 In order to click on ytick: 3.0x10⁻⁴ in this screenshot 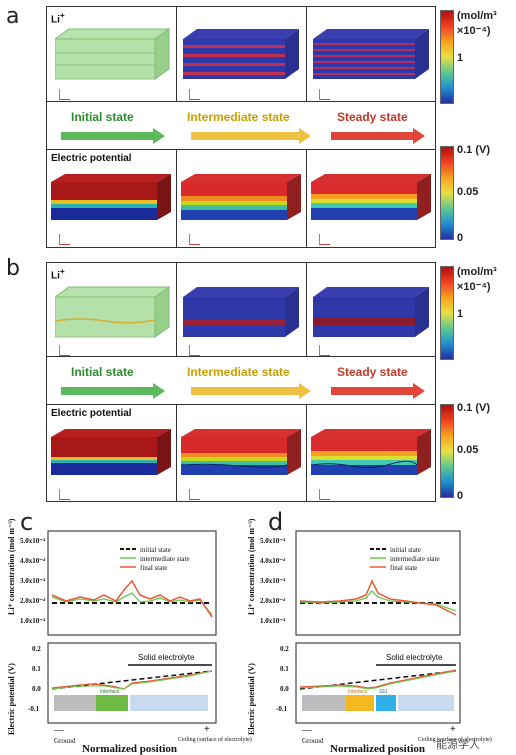, I will do `click(33, 581)`.